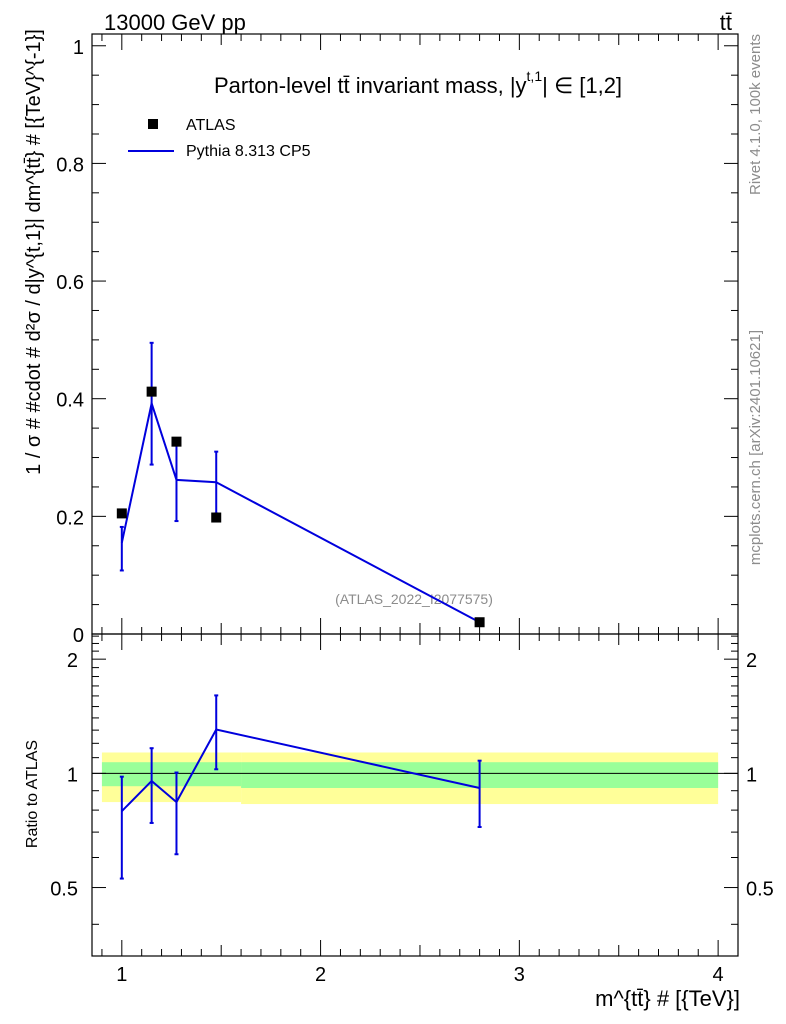  I want to click on ratio-series-line, so click(300, 770).